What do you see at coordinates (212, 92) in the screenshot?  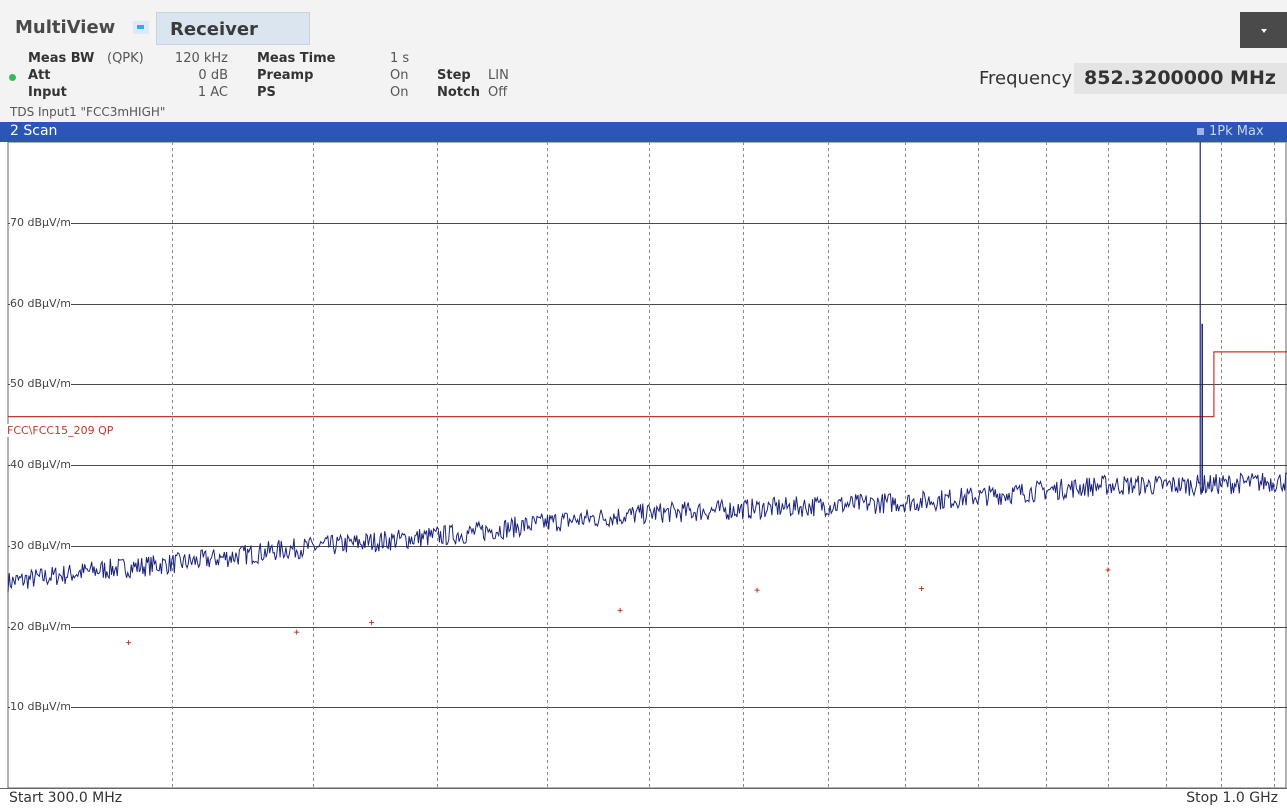 I see `input-value: 1 AC` at bounding box center [212, 92].